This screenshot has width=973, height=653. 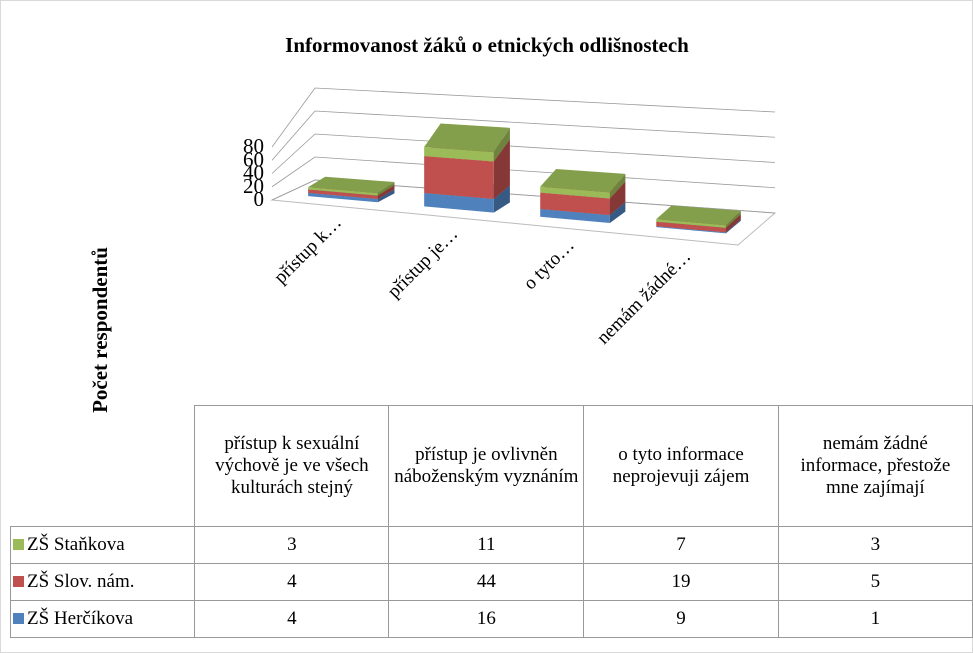 I want to click on legend-cell: ZŠ Slov. nám., so click(x=102, y=582).